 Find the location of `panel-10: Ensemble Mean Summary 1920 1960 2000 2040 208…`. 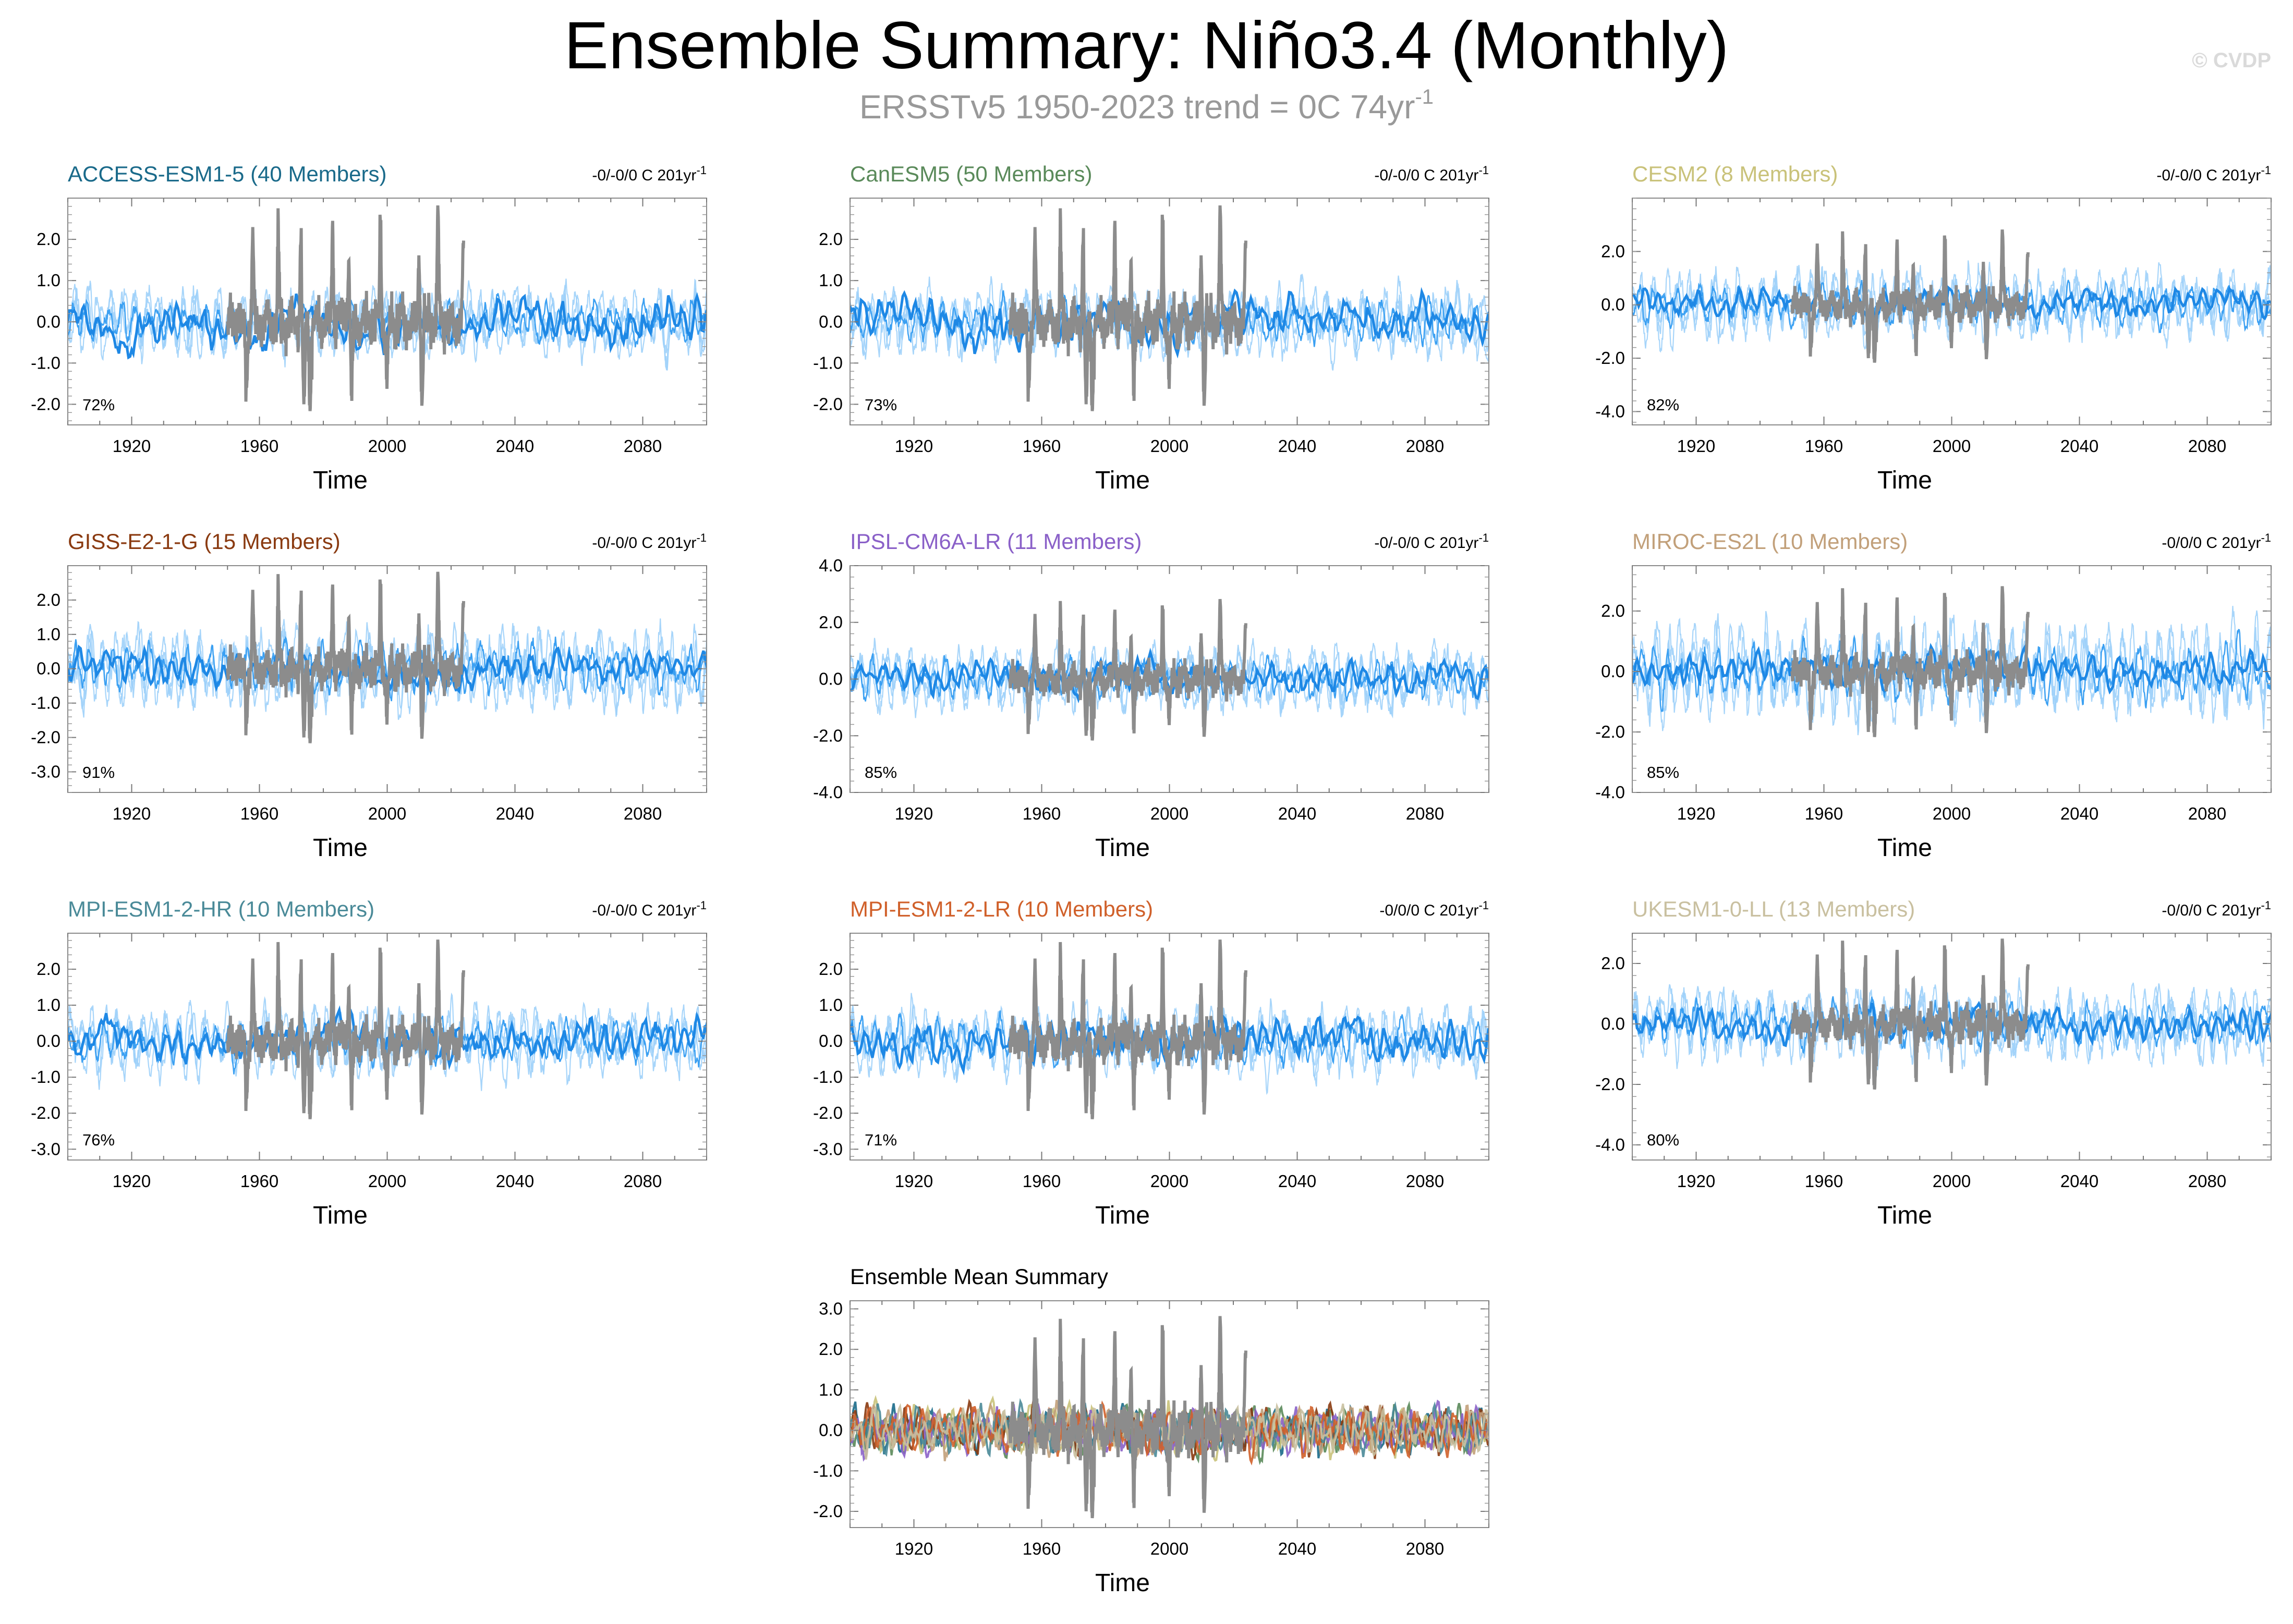

panel-10: Ensemble Mean Summary 1920 1960 2000 2040 208… is located at coordinates (1151, 1431).